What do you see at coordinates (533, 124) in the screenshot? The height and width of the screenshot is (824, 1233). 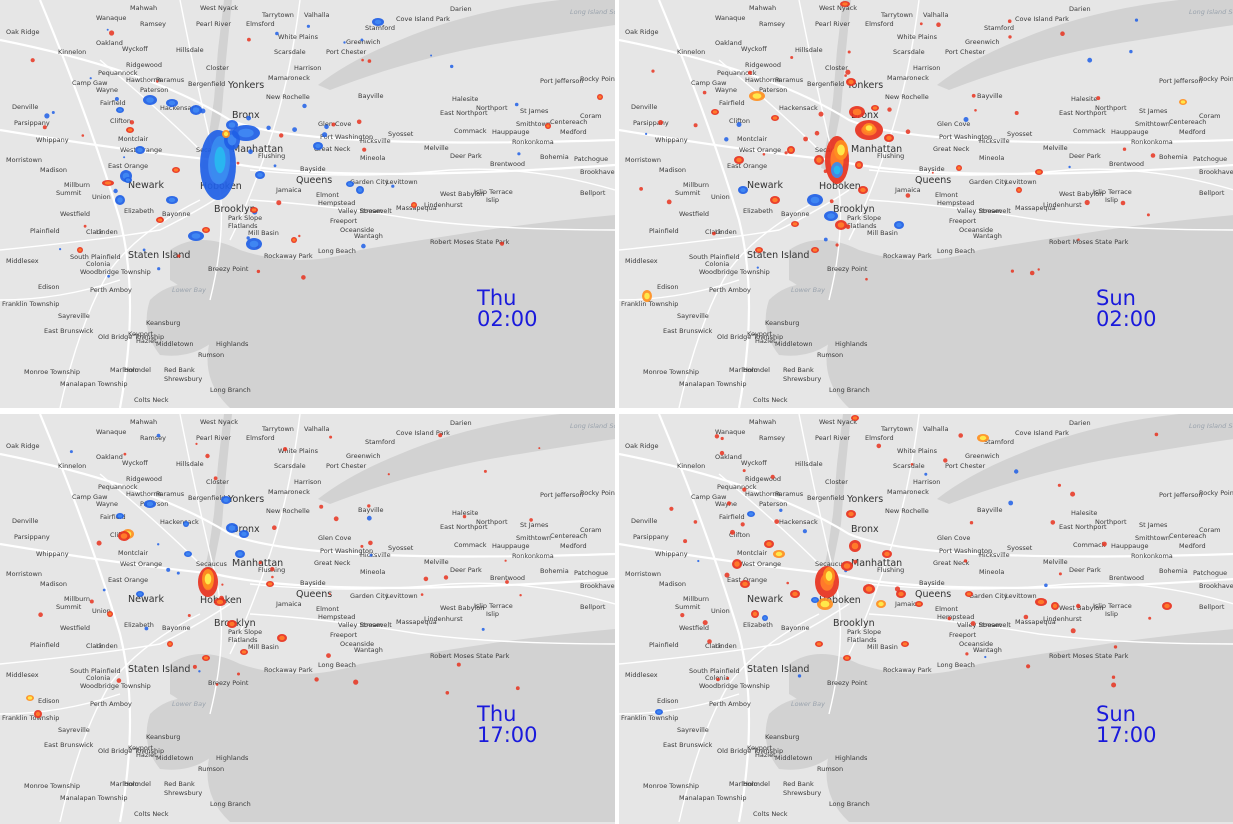 I see `place-label: Smithtown` at bounding box center [533, 124].